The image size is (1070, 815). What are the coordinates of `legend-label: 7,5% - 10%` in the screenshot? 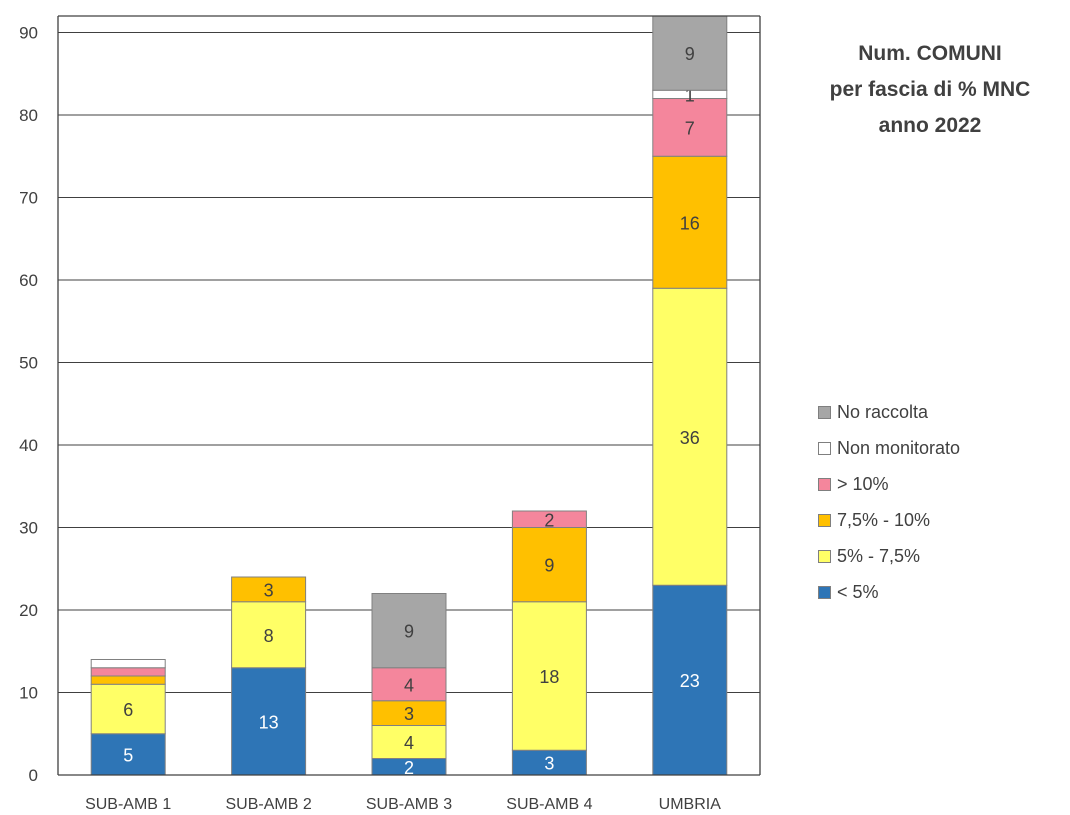 It's located at (884, 519).